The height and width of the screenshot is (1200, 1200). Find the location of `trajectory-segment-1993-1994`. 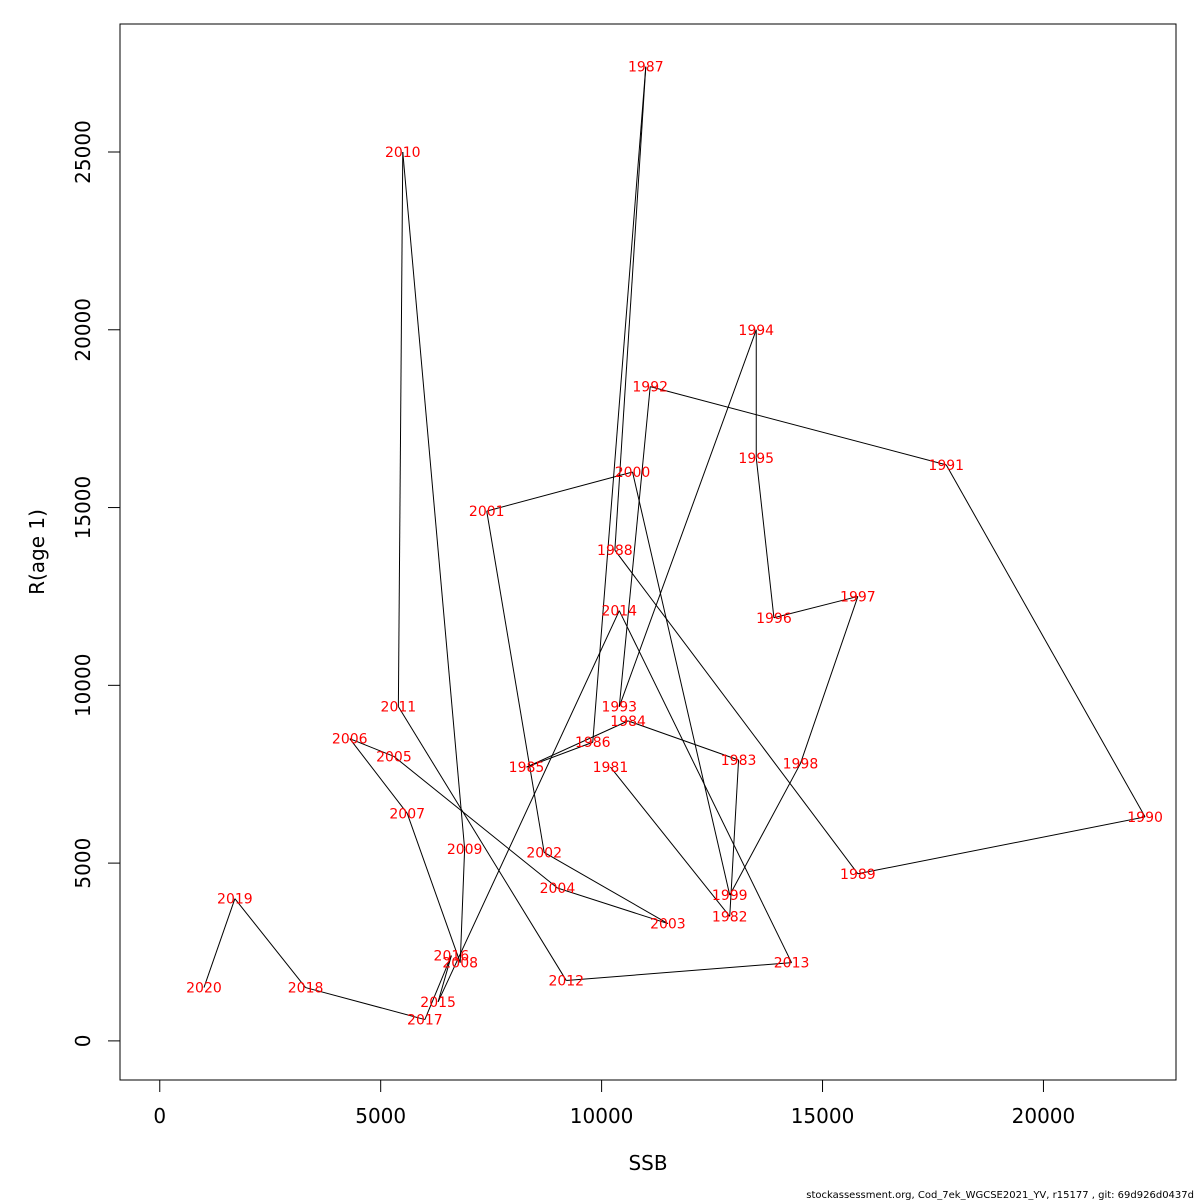

trajectory-segment-1993-1994 is located at coordinates (687, 518).